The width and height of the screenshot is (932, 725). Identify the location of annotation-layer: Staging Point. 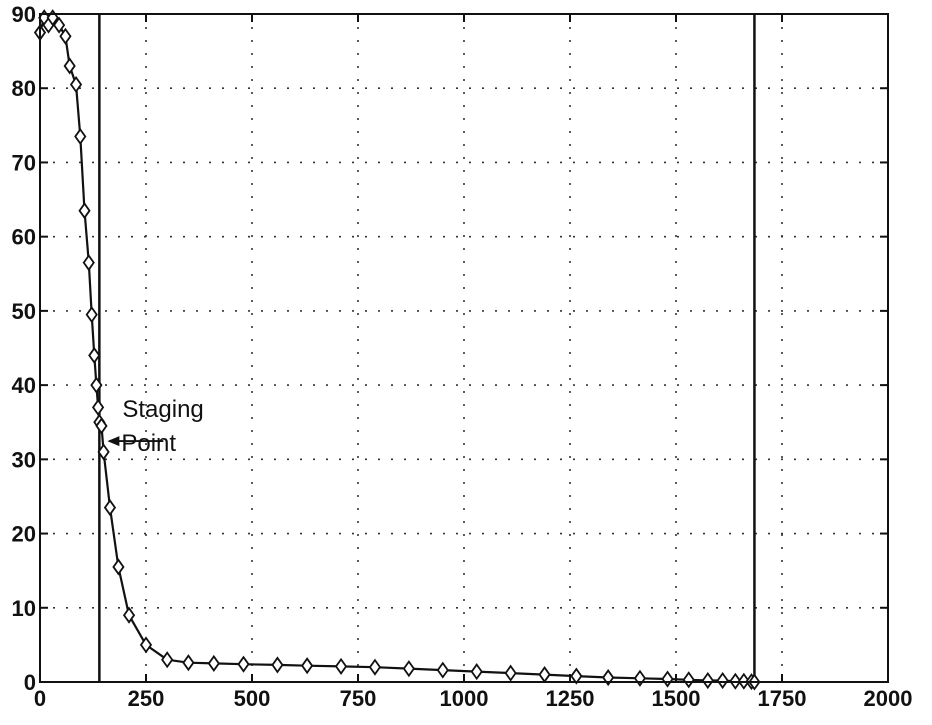
(155, 426).